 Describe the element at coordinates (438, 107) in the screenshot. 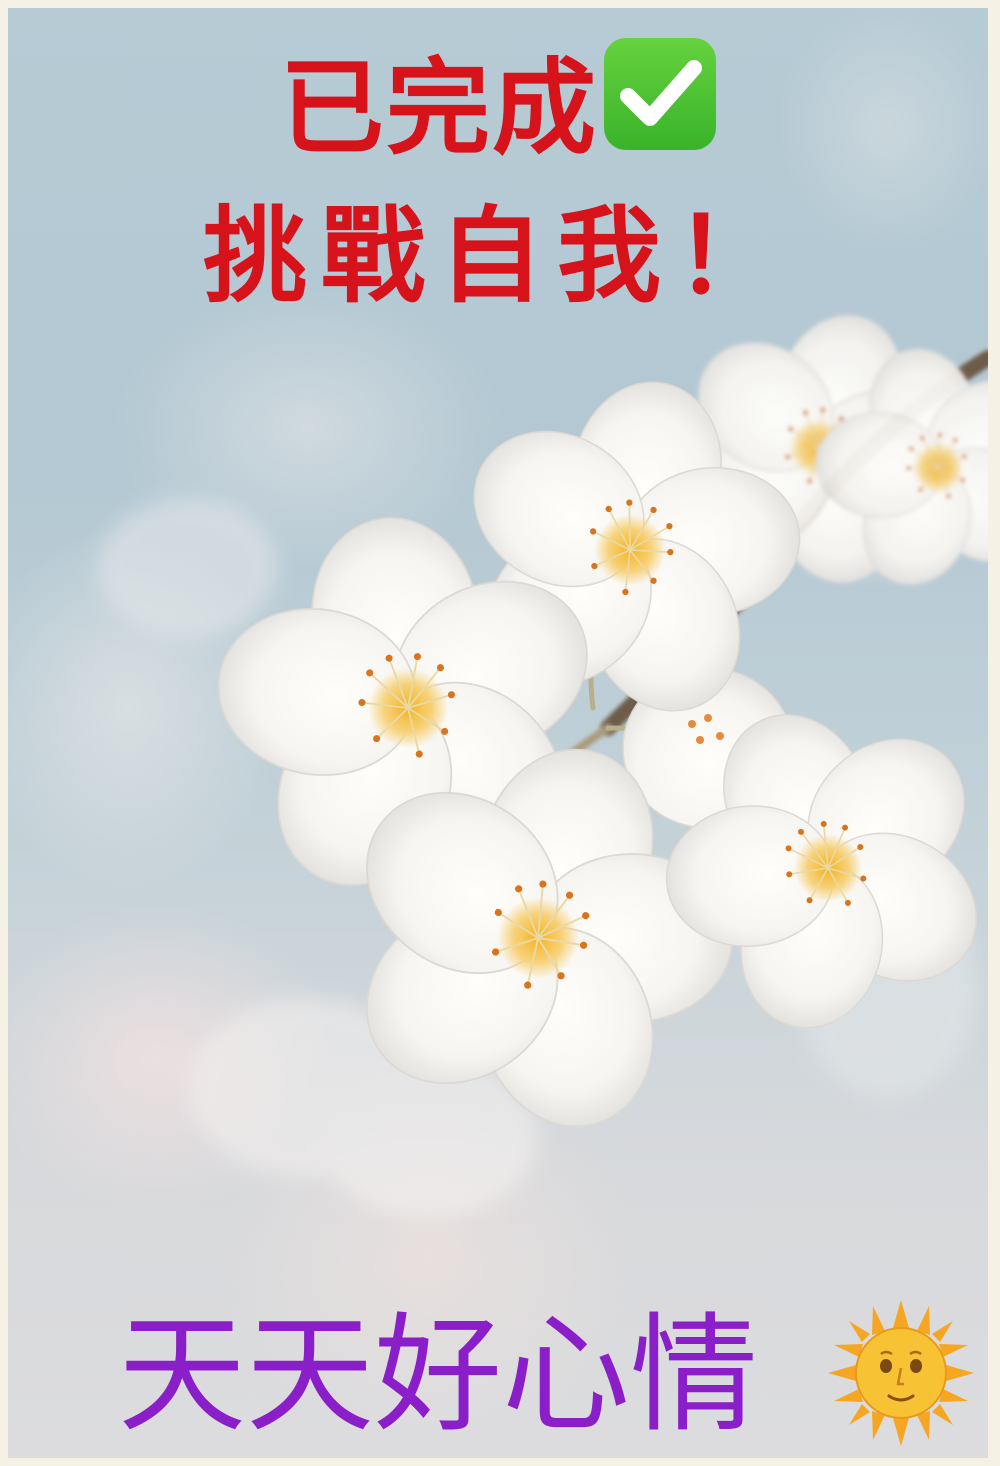

I see `completed-text: 已完成` at that location.